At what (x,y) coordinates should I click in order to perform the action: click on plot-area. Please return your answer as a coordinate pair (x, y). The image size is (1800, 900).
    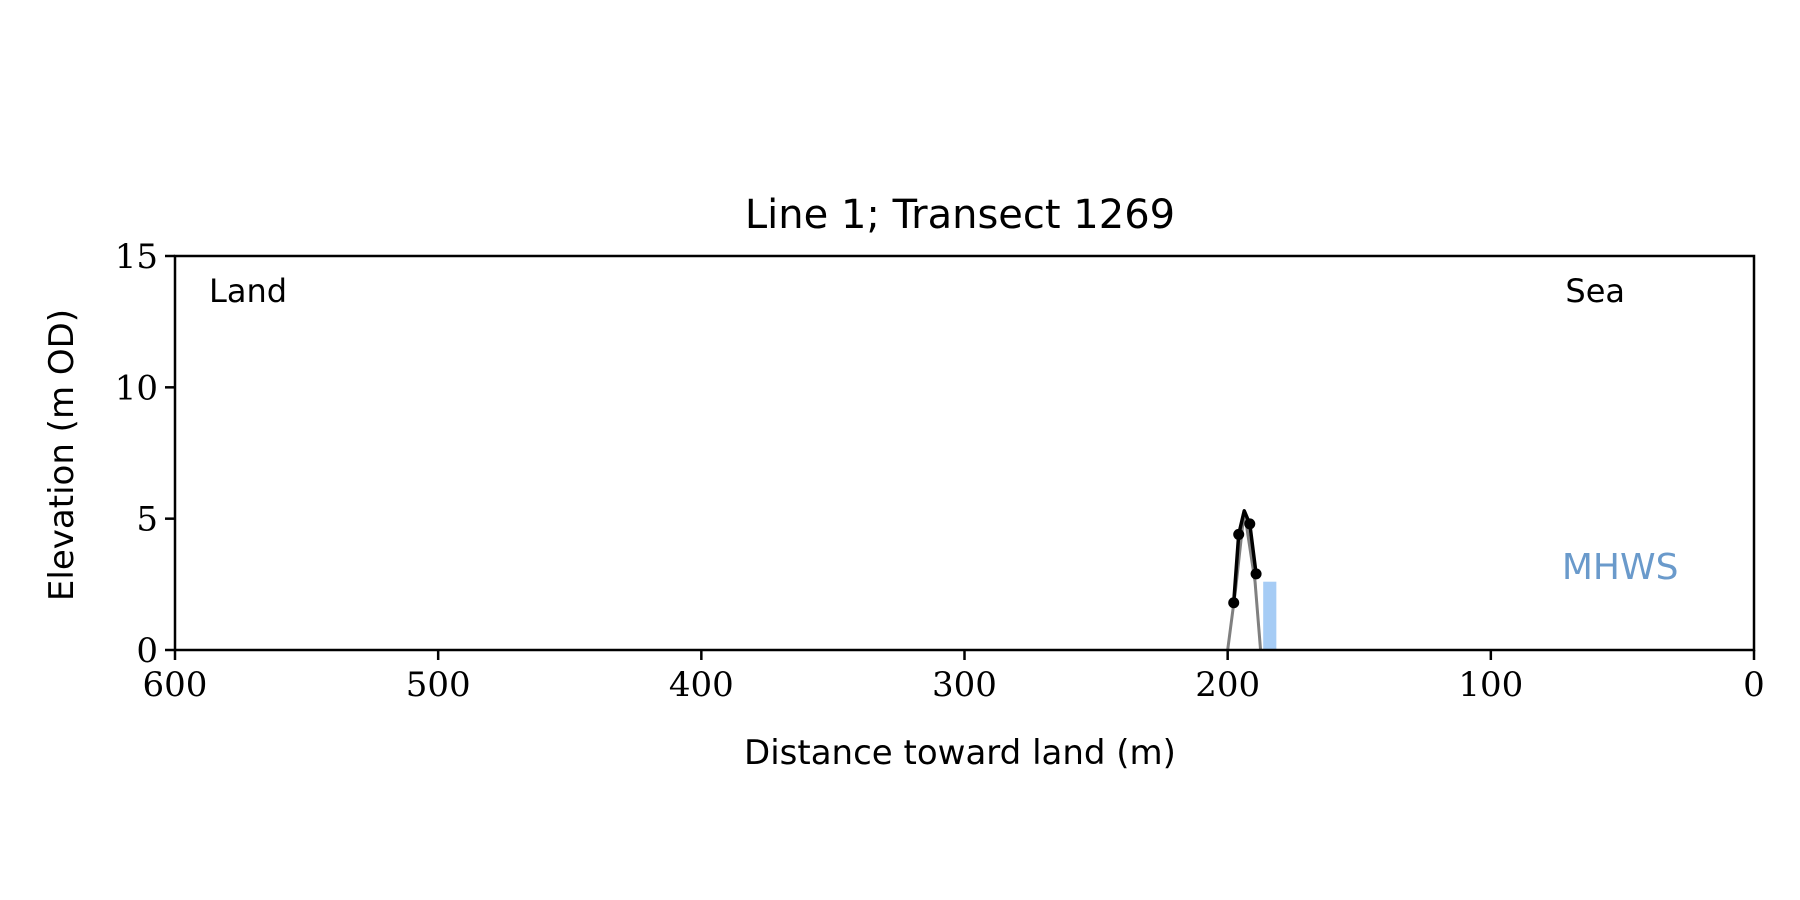
    Looking at the image, I should click on (1251, 580).